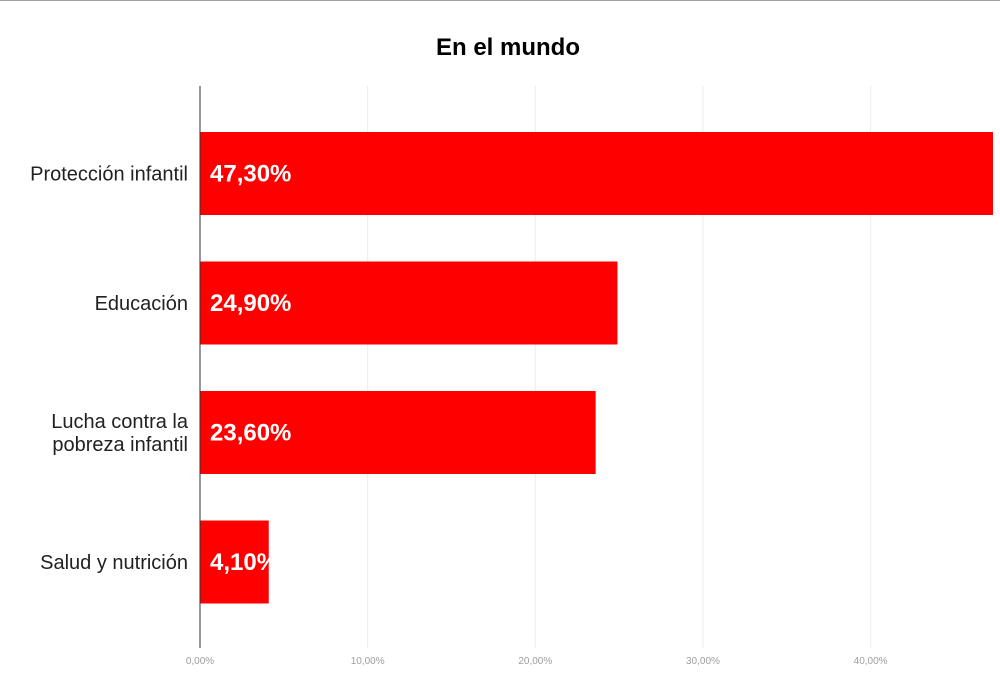  I want to click on x-tick-label: 10,00%, so click(368, 661).